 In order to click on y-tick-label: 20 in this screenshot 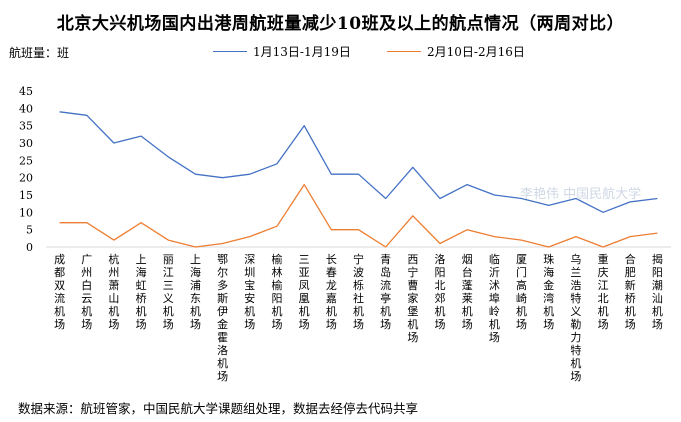, I will do `click(26, 178)`.